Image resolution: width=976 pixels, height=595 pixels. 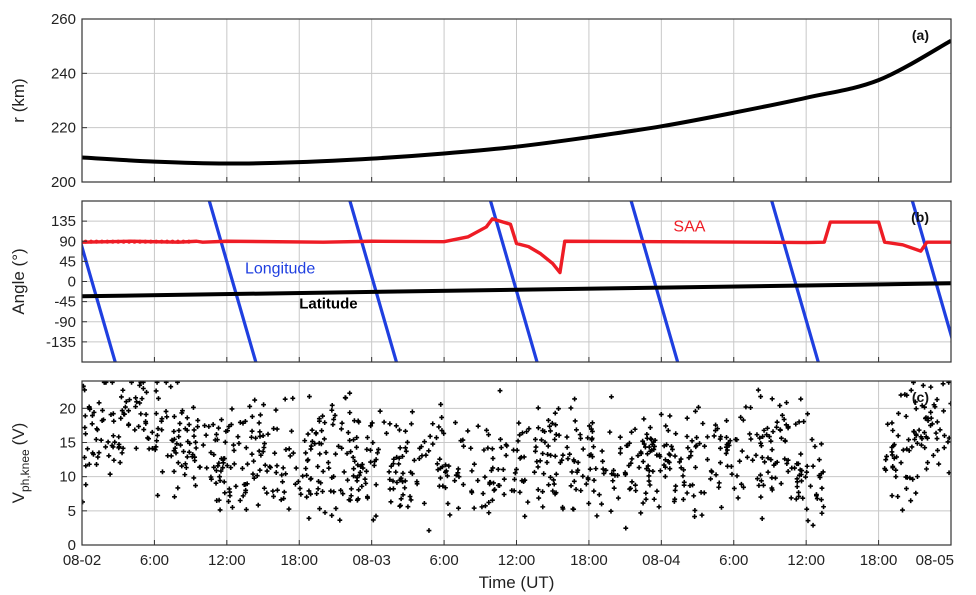 I want to click on panel-a-y-axis-label: r (km), so click(x=18, y=100).